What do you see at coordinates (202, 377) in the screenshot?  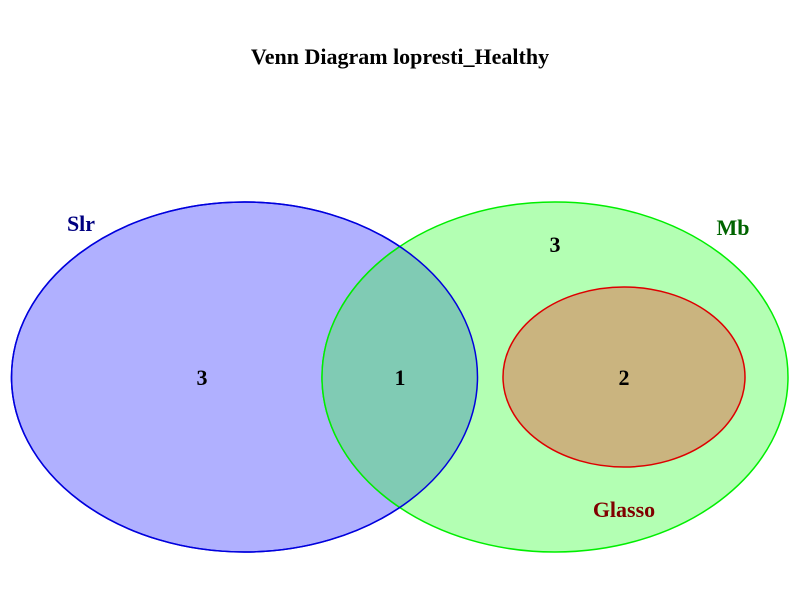 I see `count-slr-only: 3` at bounding box center [202, 377].